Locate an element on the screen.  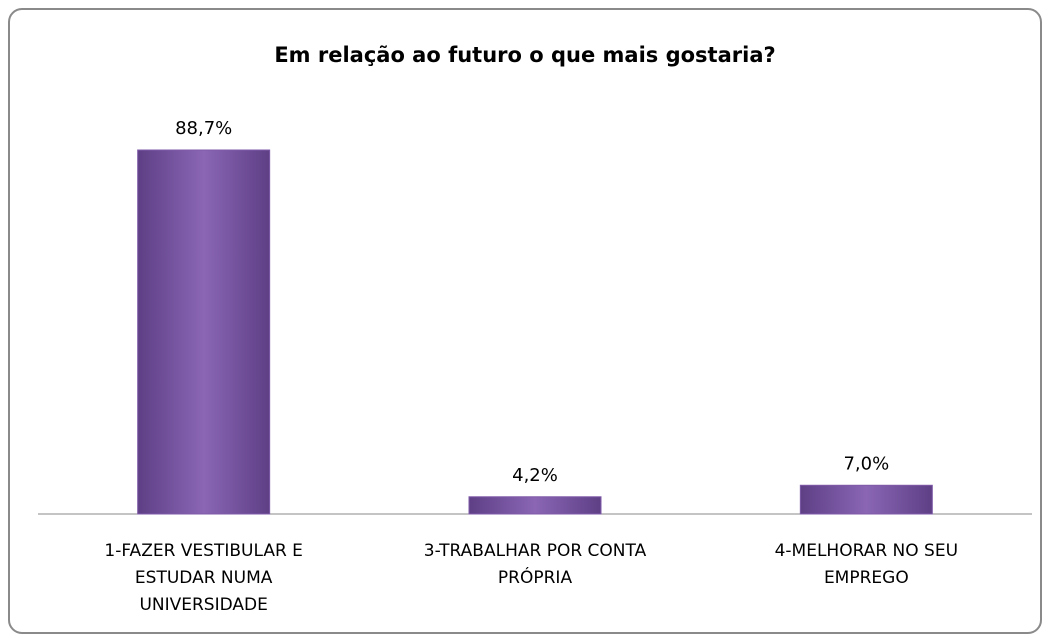
x-tick-label: 3-TRABALHAR POR CONTA PRÓPRIA is located at coordinates (535, 564).